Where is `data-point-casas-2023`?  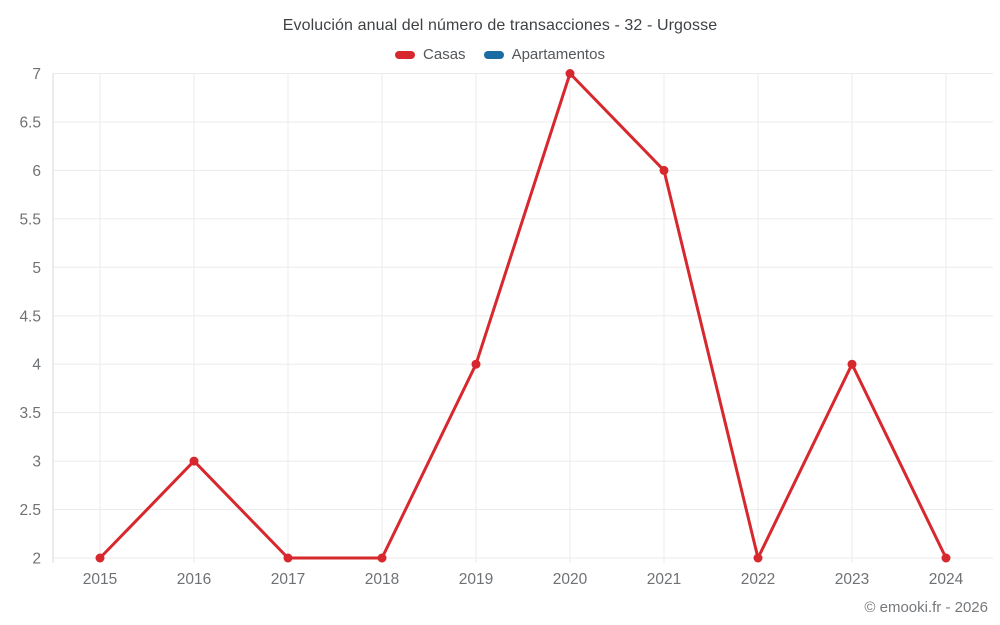 data-point-casas-2023 is located at coordinates (852, 364).